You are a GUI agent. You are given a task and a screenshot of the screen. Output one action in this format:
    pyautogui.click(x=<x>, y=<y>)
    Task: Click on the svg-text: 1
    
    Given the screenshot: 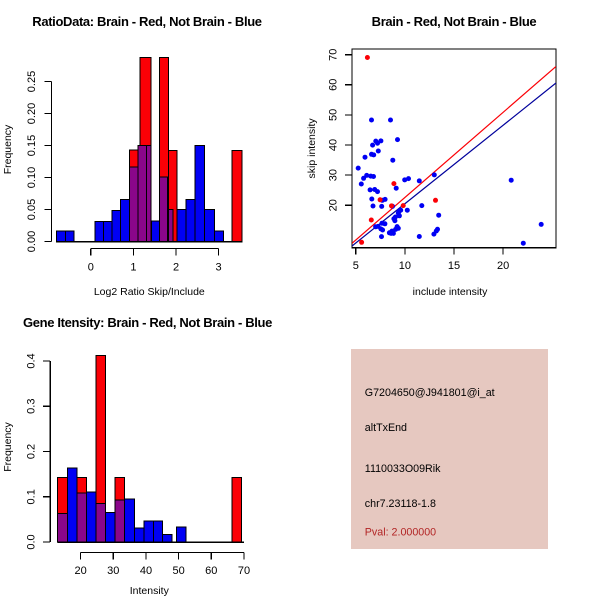 What is the action you would take?
    pyautogui.click(x=133, y=268)
    